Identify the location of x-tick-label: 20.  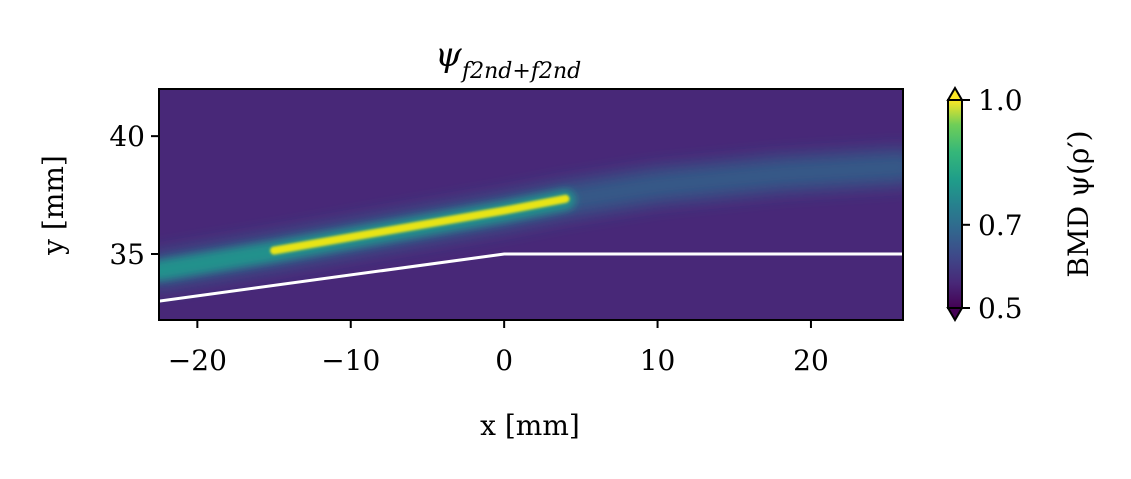
(811, 360).